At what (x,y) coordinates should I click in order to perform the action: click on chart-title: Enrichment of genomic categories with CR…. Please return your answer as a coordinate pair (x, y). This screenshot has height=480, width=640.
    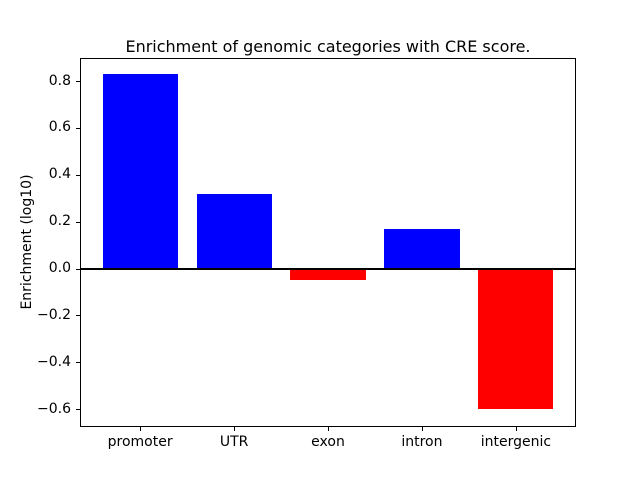
    Looking at the image, I should click on (328, 46).